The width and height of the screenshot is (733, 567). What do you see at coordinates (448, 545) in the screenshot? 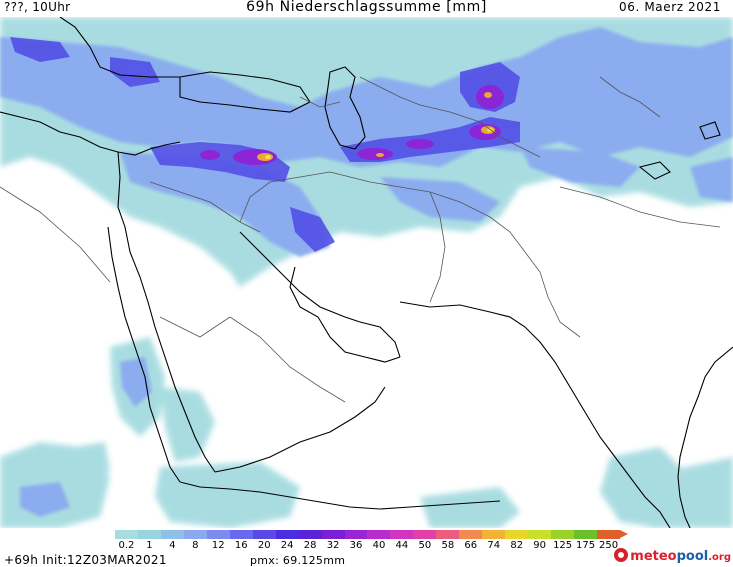
I see `legend-tick-label: 58` at bounding box center [448, 545].